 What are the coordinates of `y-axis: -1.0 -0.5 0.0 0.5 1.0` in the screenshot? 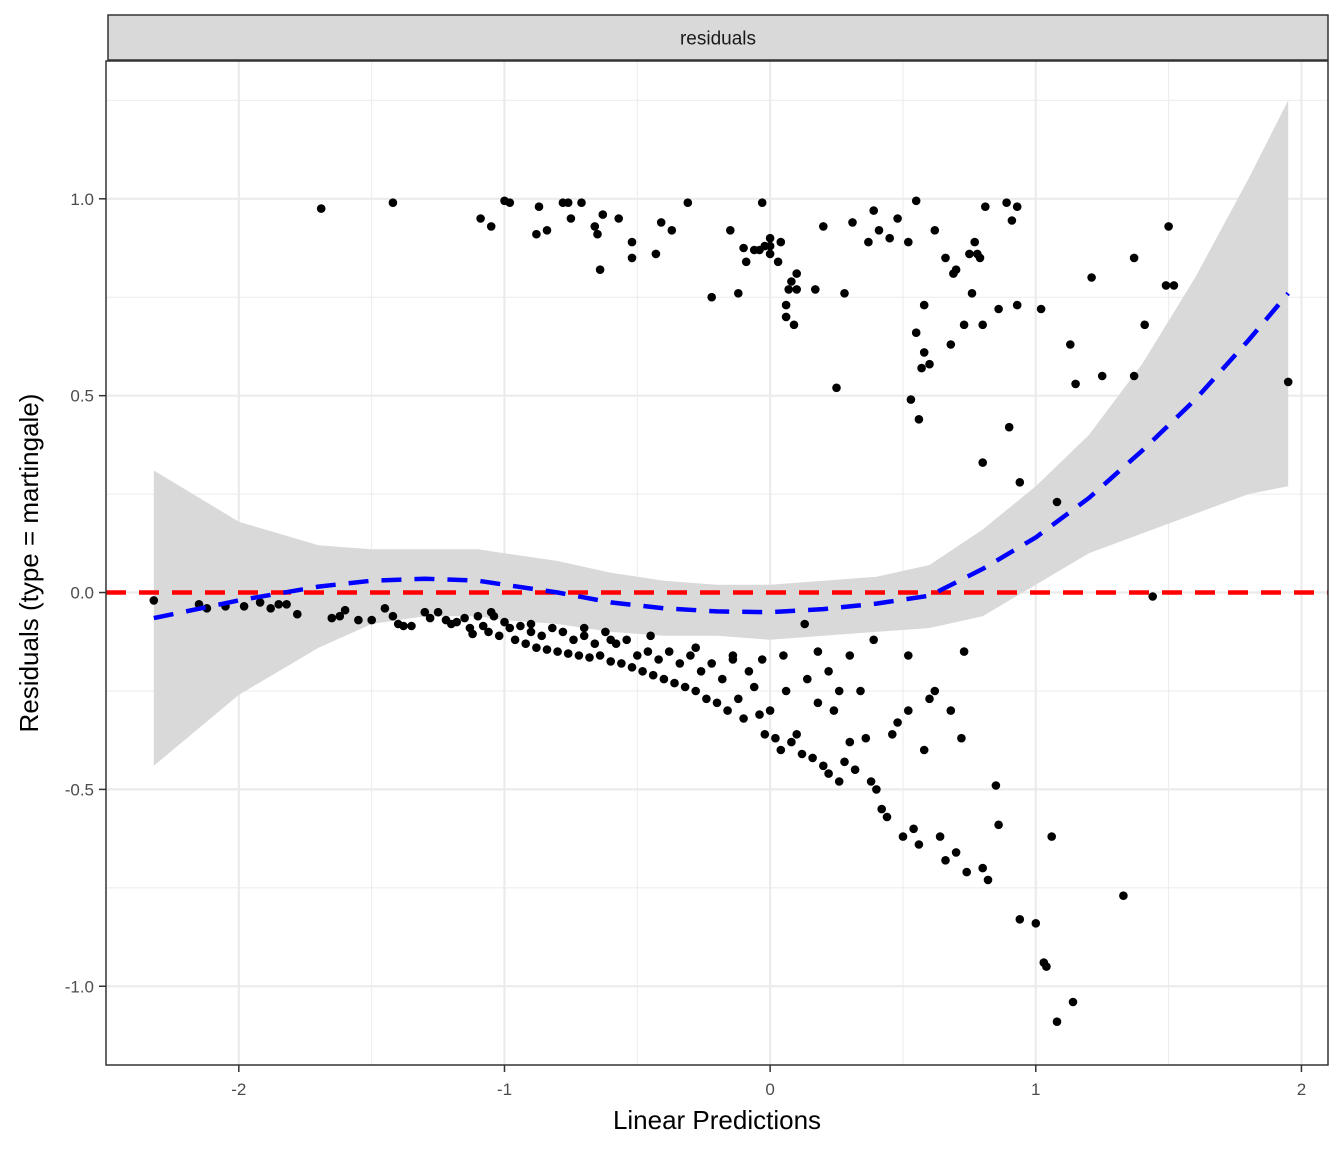 It's located at (85, 593).